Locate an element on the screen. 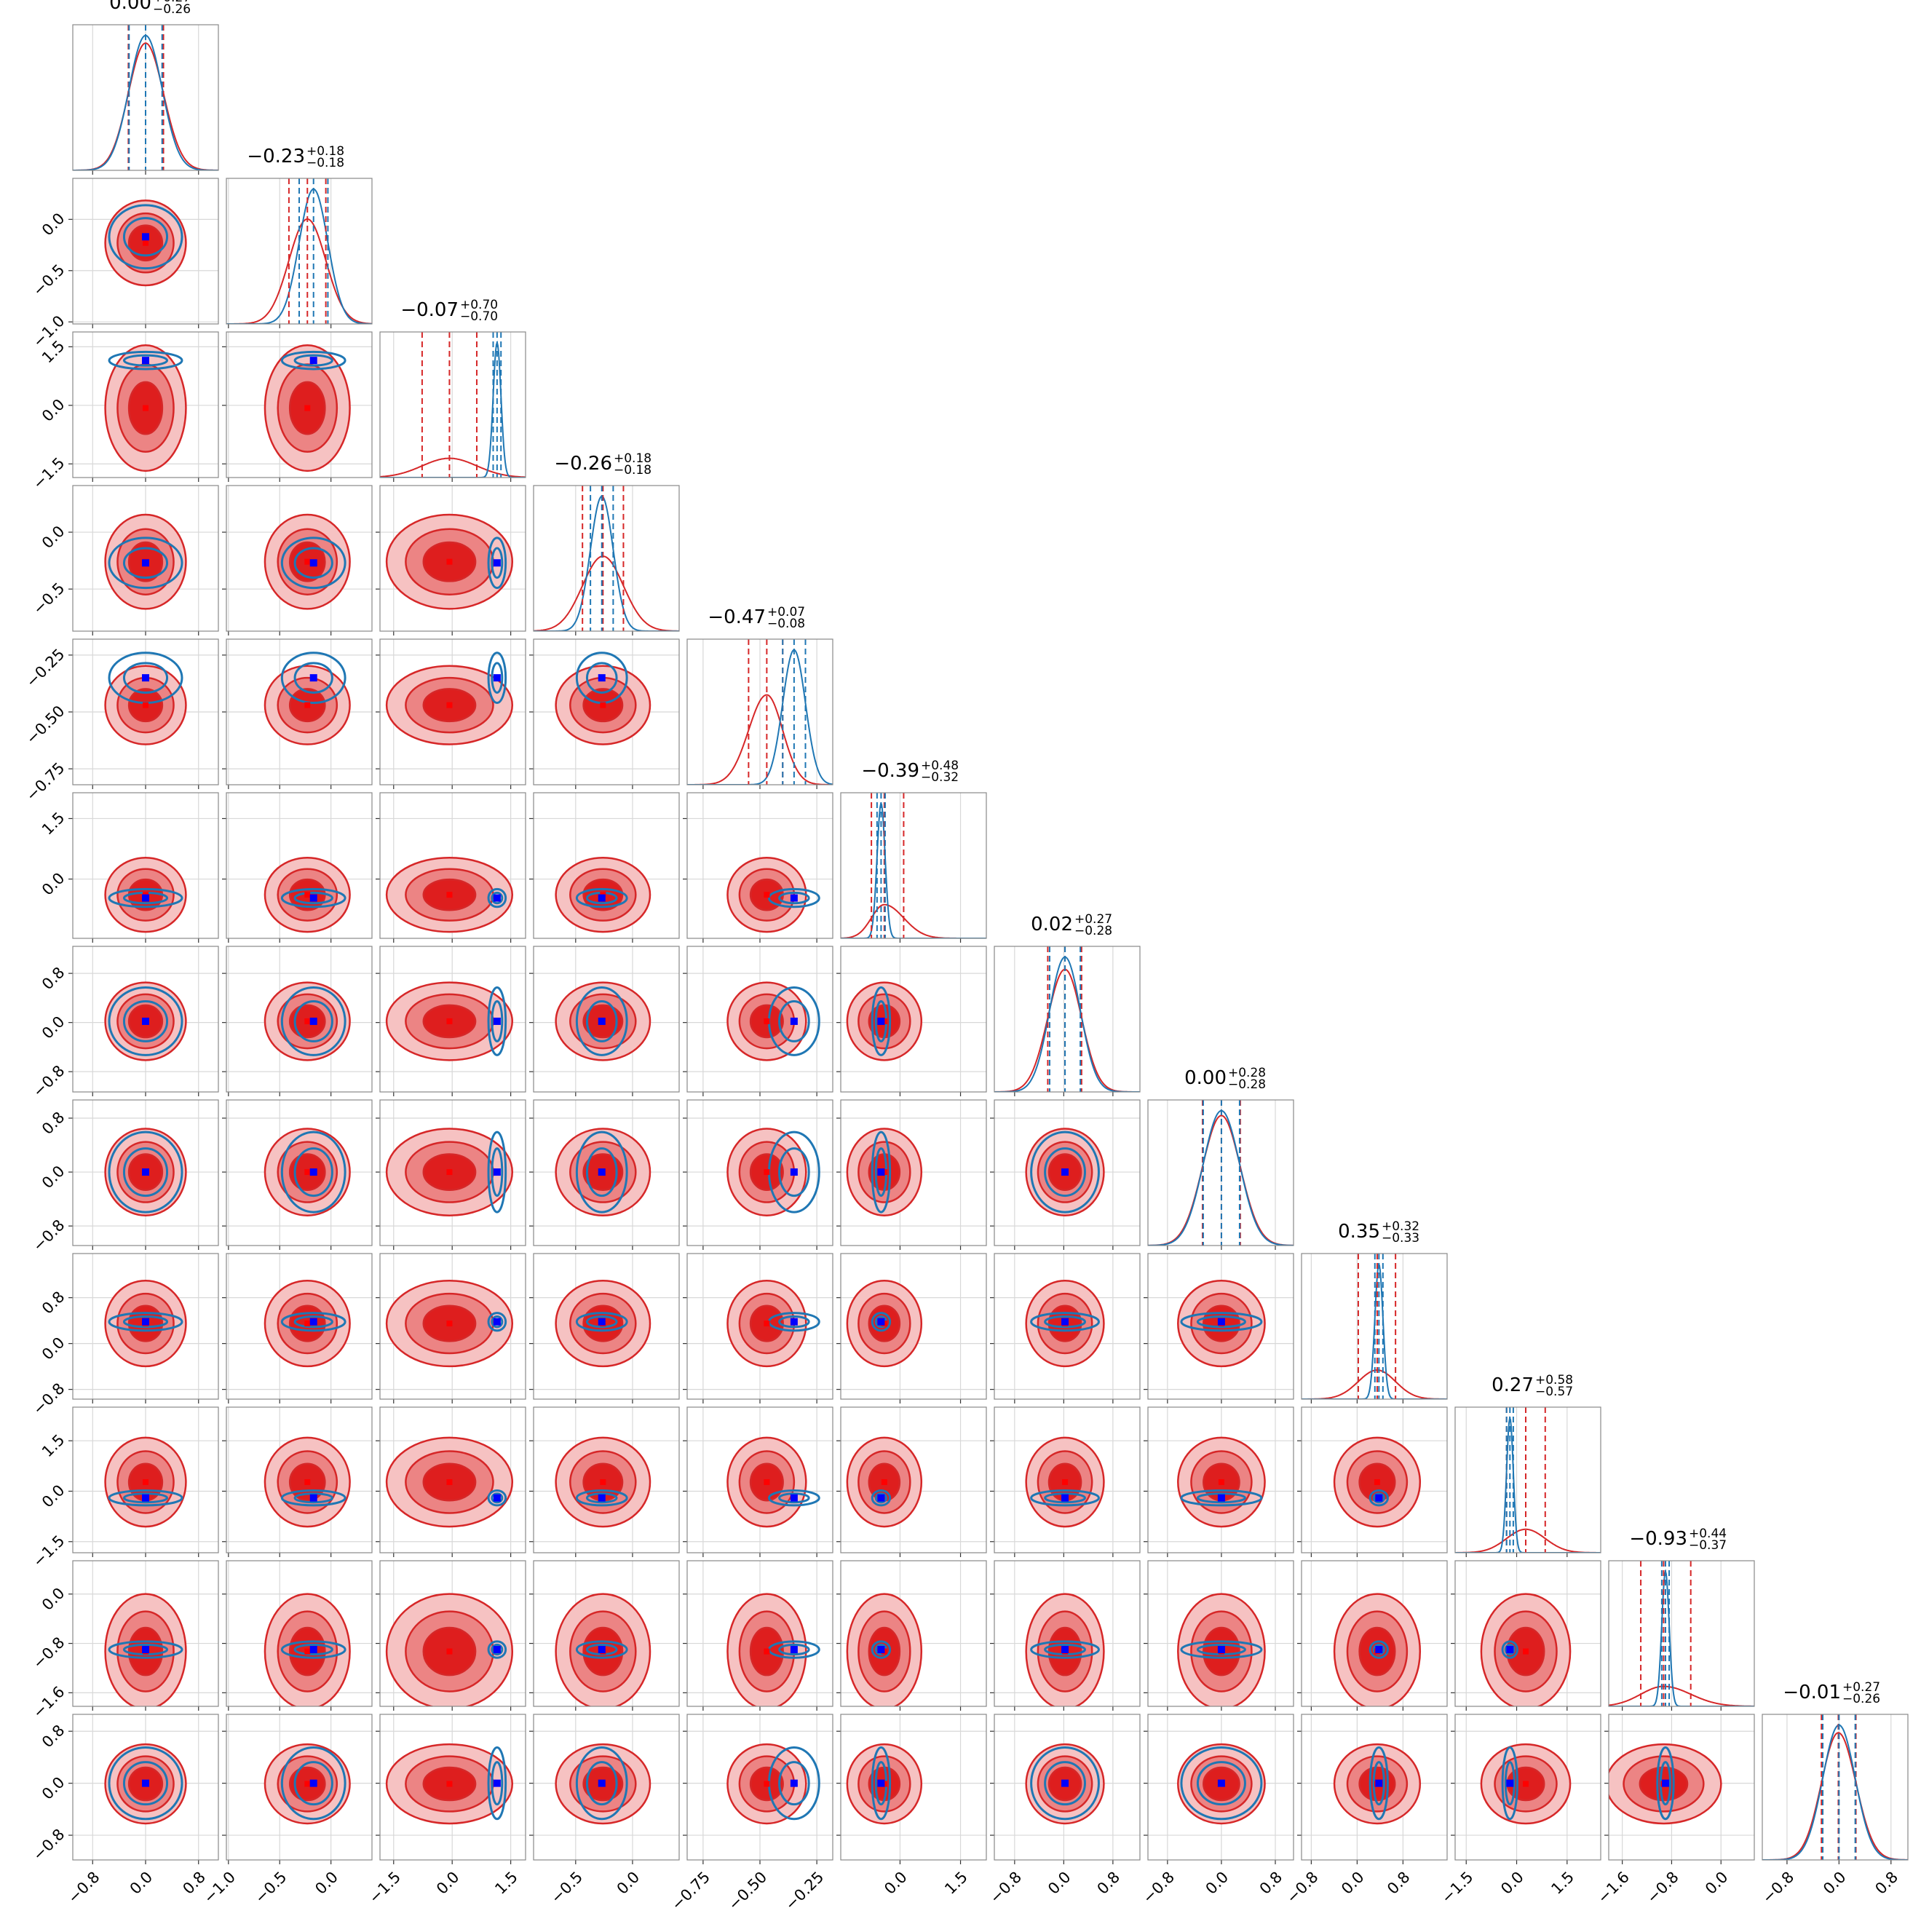 This screenshot has height=1932, width=1929. y-tick-label: 0.0 is located at coordinates (53, 1788).